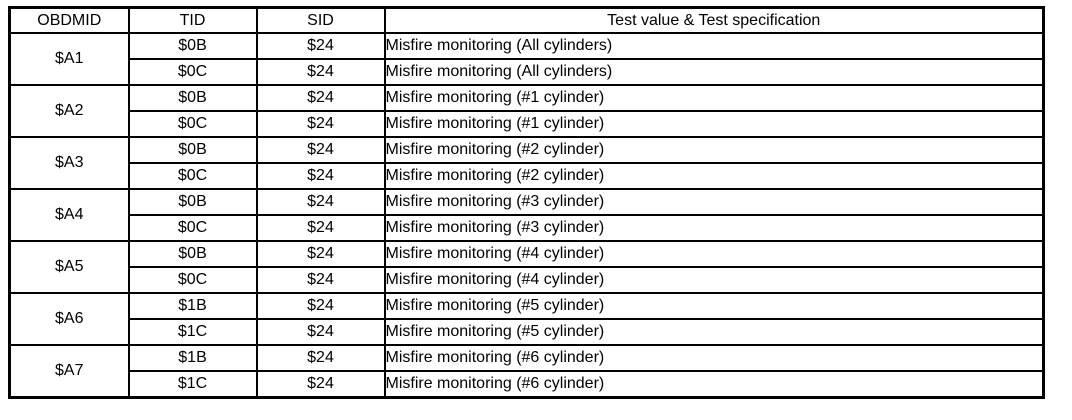  I want to click on table-row: $1C $24 Misfire monitoring (#5 cylinder), so click(527, 332).